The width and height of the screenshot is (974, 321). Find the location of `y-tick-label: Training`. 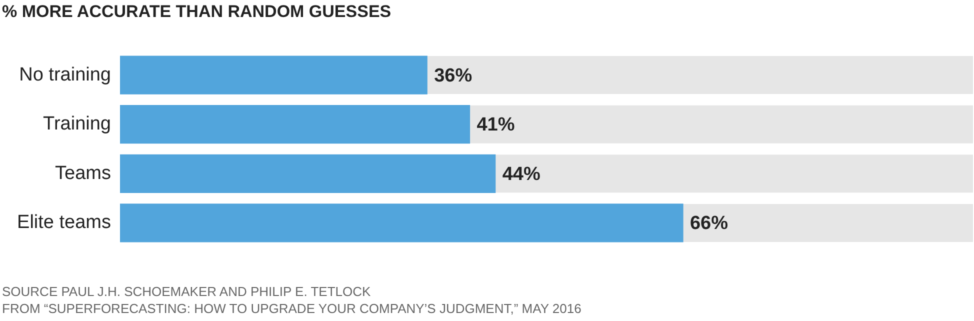

y-tick-label: Training is located at coordinates (77, 124).